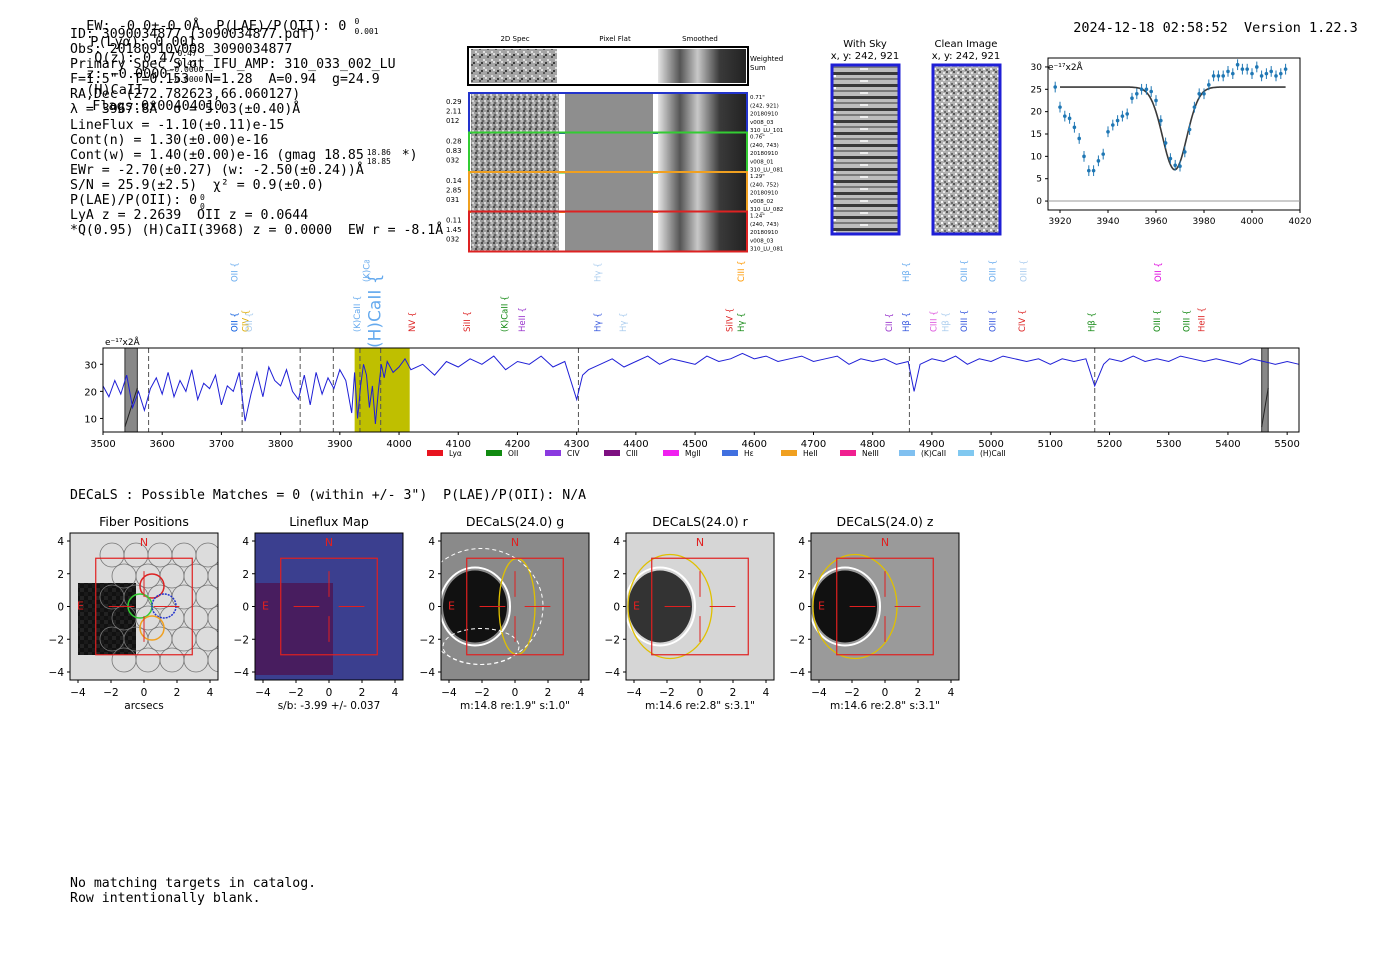 The image size is (1400, 953). Describe the element at coordinates (693, 453) in the screenshot. I see `legend-label: MgII` at that location.